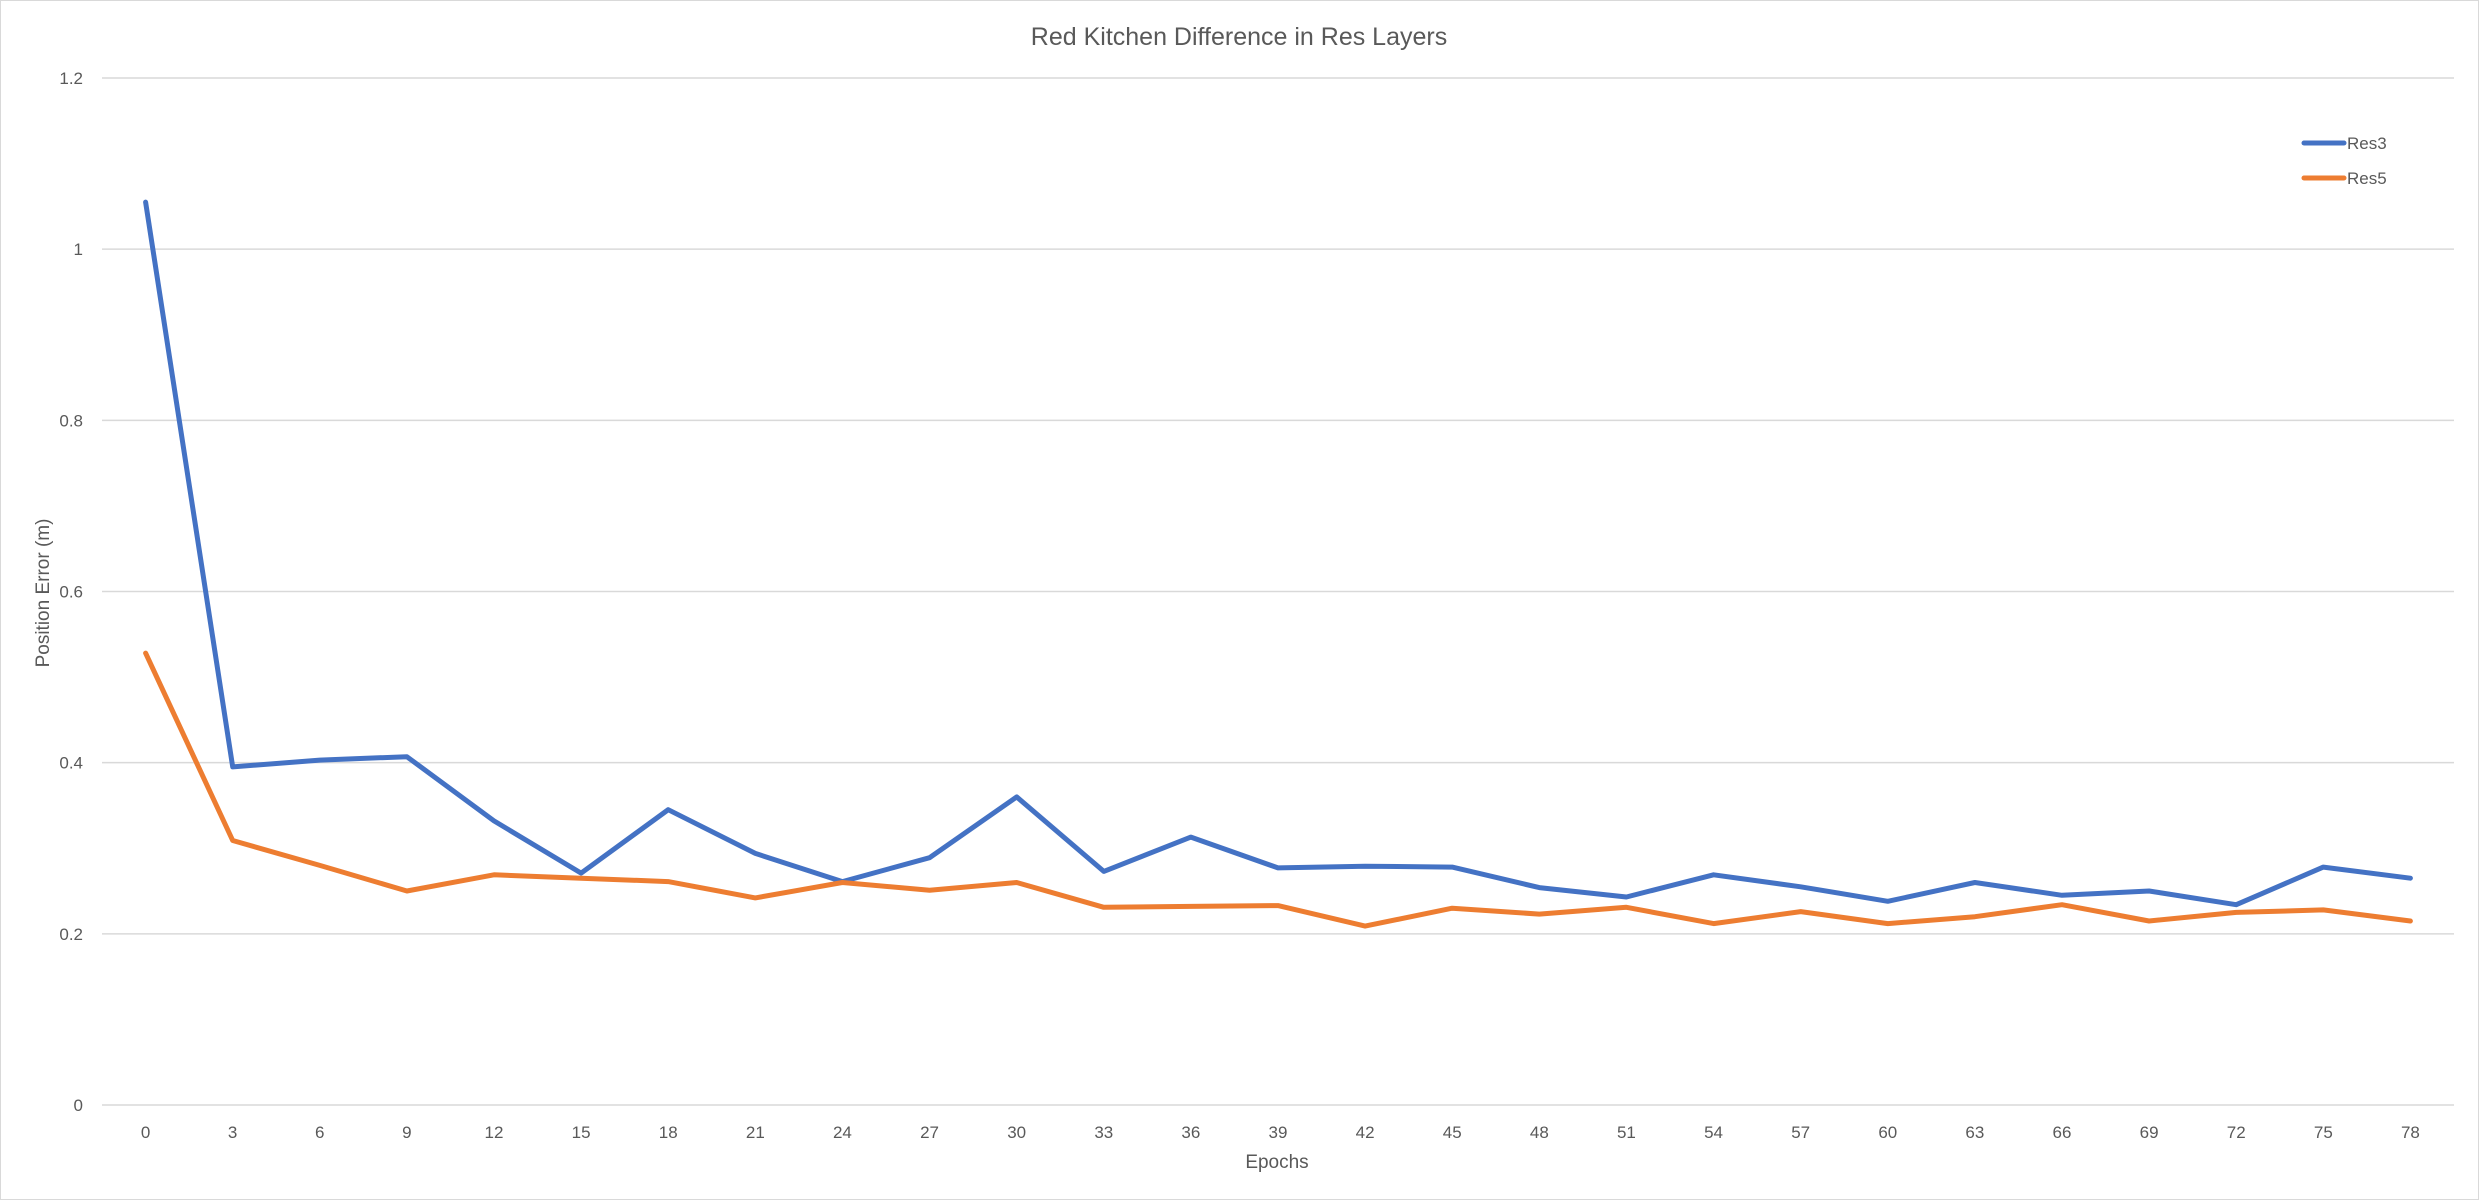 The image size is (2479, 1204). What do you see at coordinates (494, 1132) in the screenshot?
I see `x-tick-label: 12` at bounding box center [494, 1132].